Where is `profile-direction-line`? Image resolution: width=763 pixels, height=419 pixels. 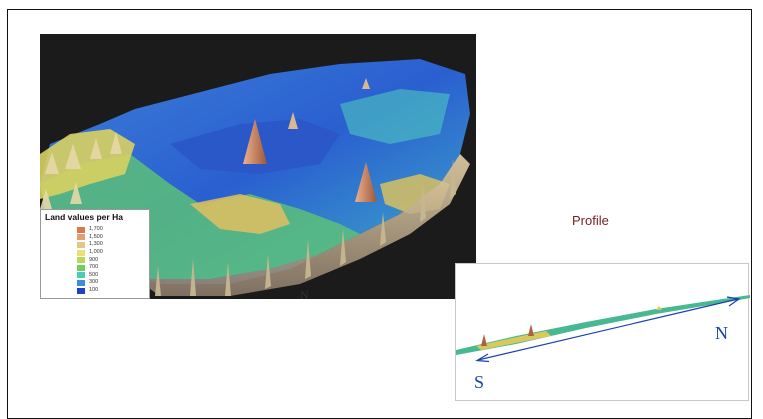
profile-direction-line is located at coordinates (608, 329).